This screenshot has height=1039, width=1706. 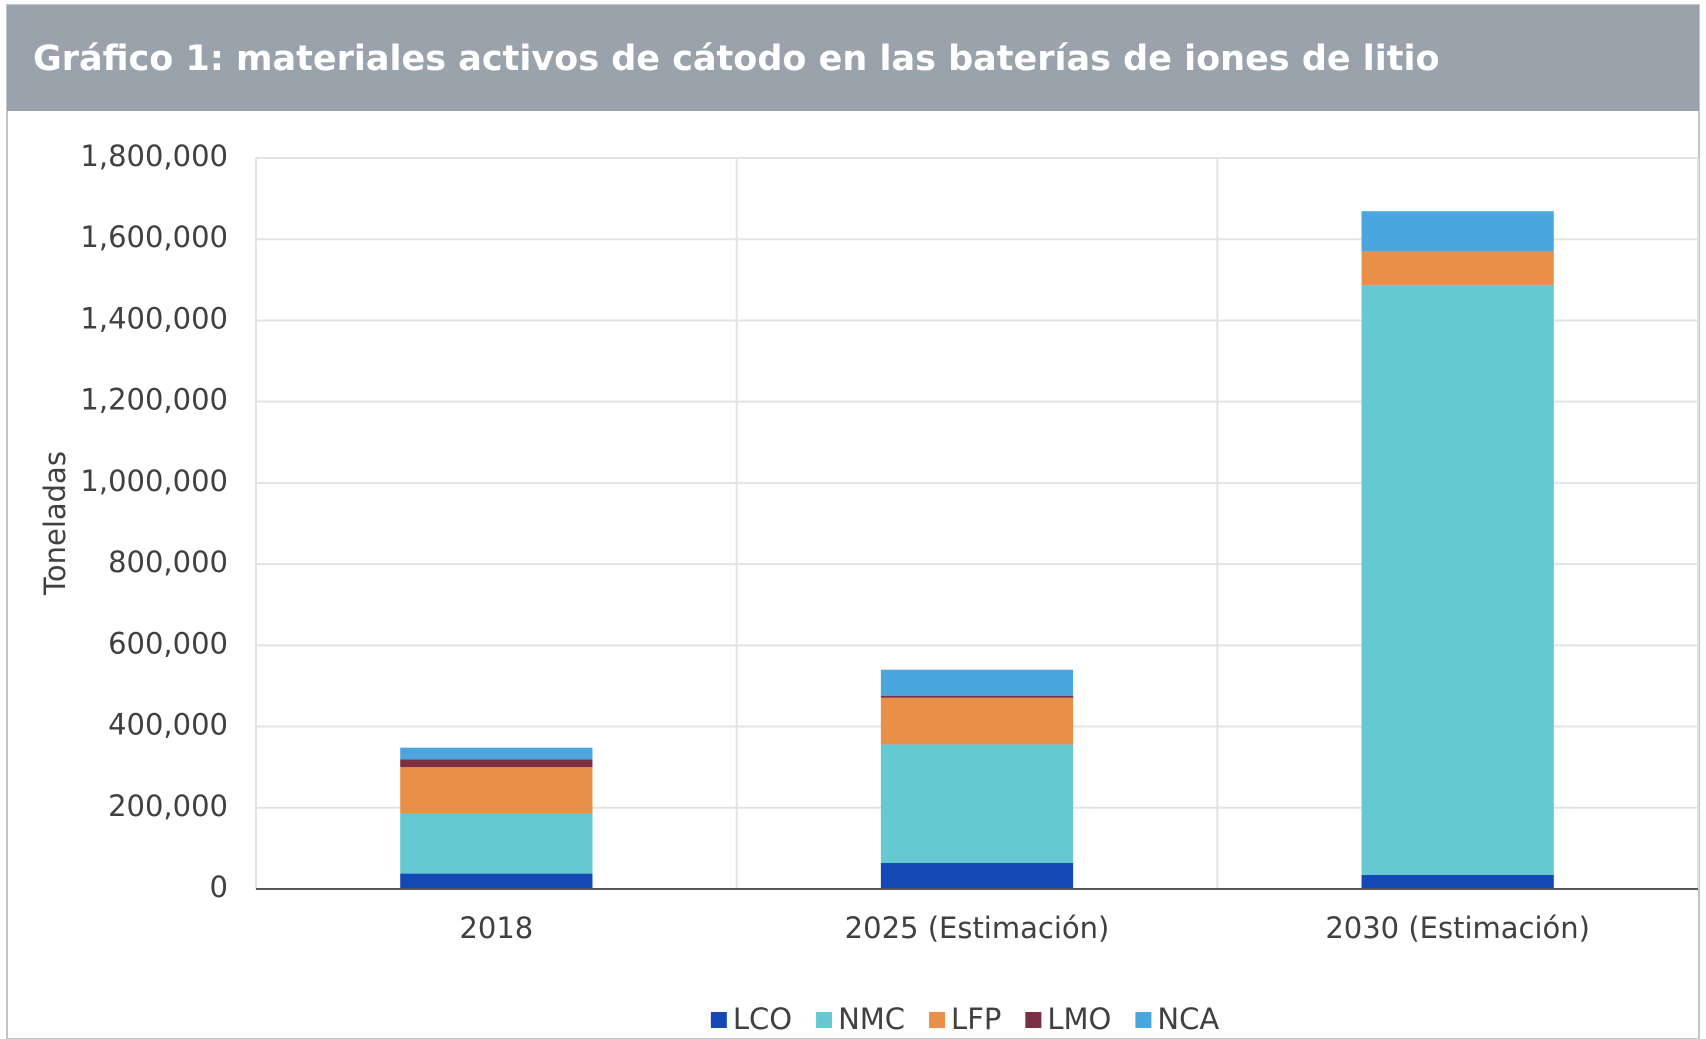 What do you see at coordinates (1457, 928) in the screenshot?
I see `x-tick-label: 2030 (Estimación)` at bounding box center [1457, 928].